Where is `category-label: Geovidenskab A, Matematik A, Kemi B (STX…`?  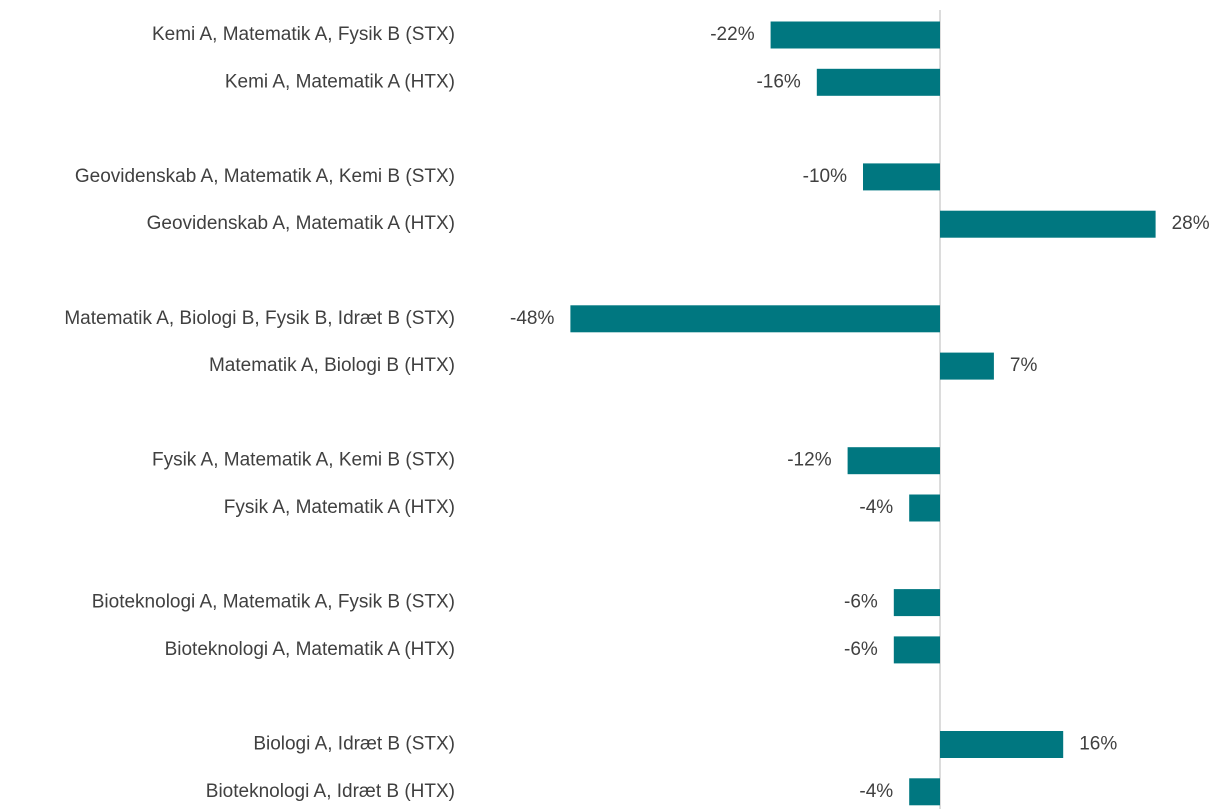 category-label: Geovidenskab A, Matematik A, Kemi B (STX… is located at coordinates (265, 176).